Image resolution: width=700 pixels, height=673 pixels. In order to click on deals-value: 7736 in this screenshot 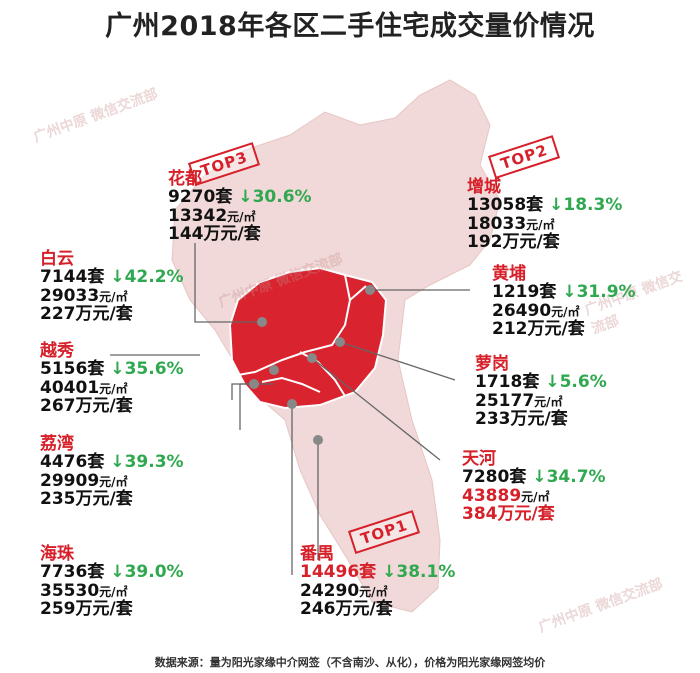, I will do `click(64, 572)`.